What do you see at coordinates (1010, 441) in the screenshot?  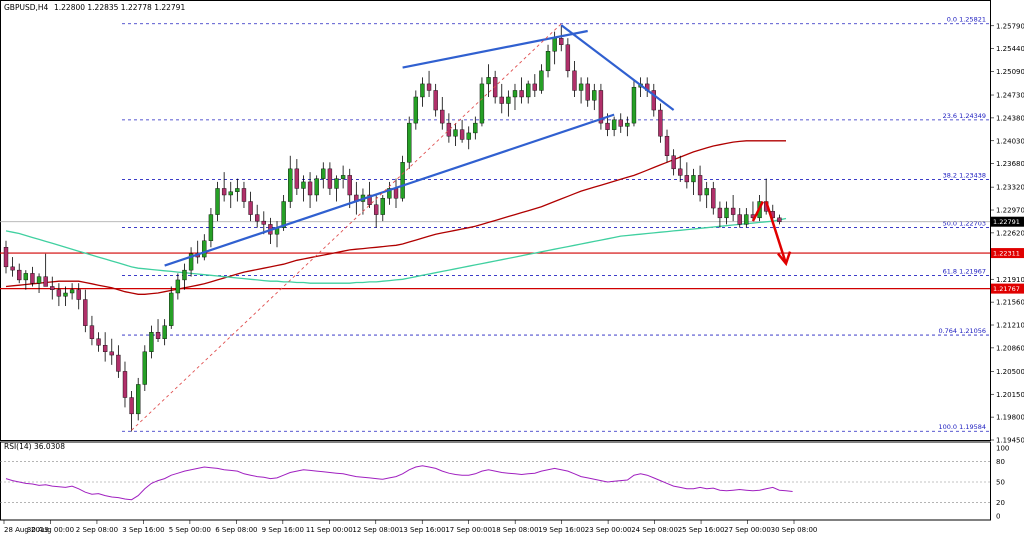 I see `y-tick-label: 1.19450` at bounding box center [1010, 441].